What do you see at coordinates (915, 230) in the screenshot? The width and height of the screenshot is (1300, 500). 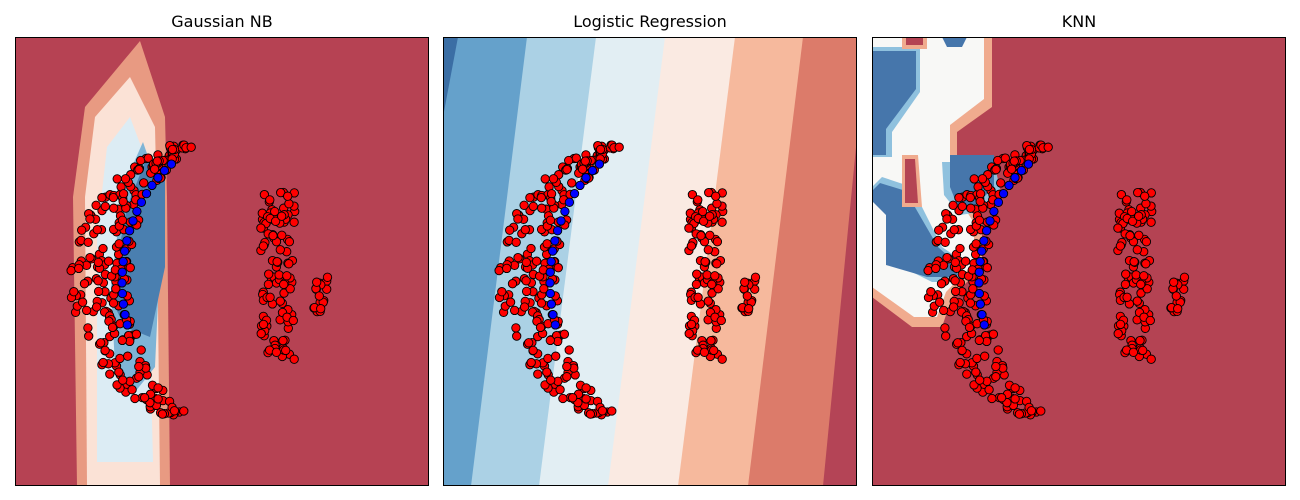 I see `region-dark-blue-lower` at bounding box center [915, 230].